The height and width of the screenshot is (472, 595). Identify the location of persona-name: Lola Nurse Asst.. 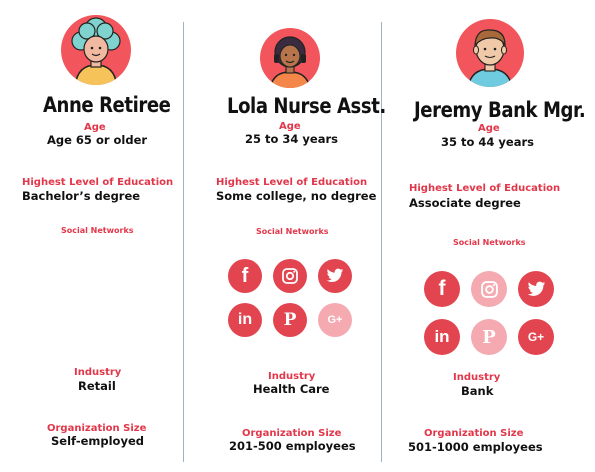
(306, 106).